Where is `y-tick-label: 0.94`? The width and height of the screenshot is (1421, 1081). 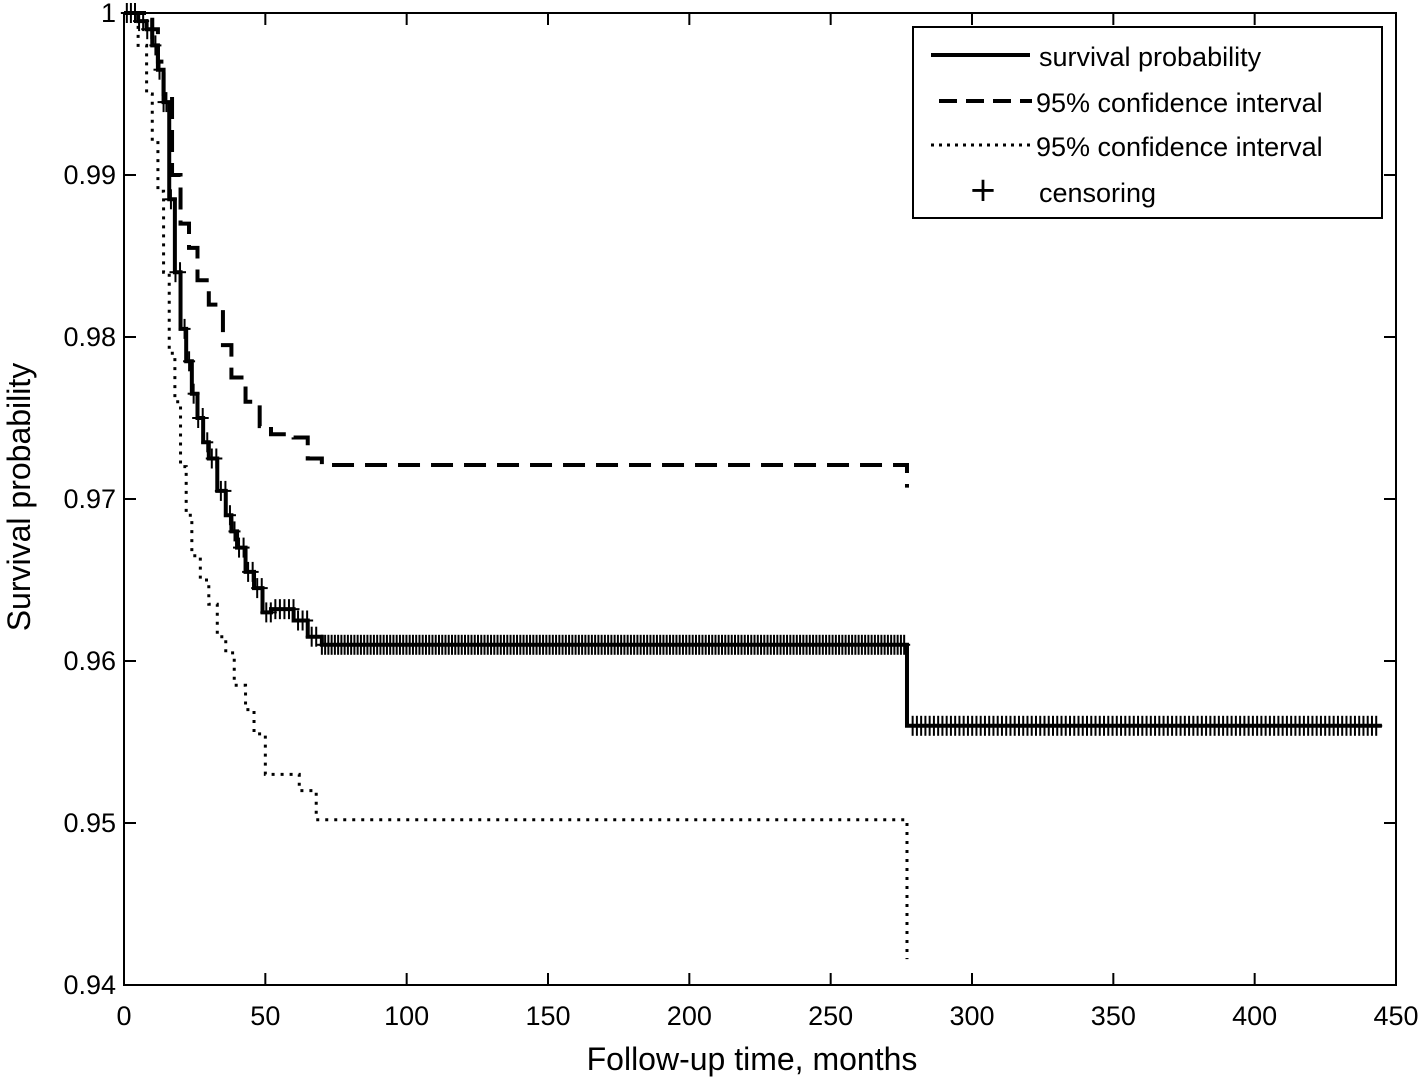 y-tick-label: 0.94 is located at coordinates (89, 985).